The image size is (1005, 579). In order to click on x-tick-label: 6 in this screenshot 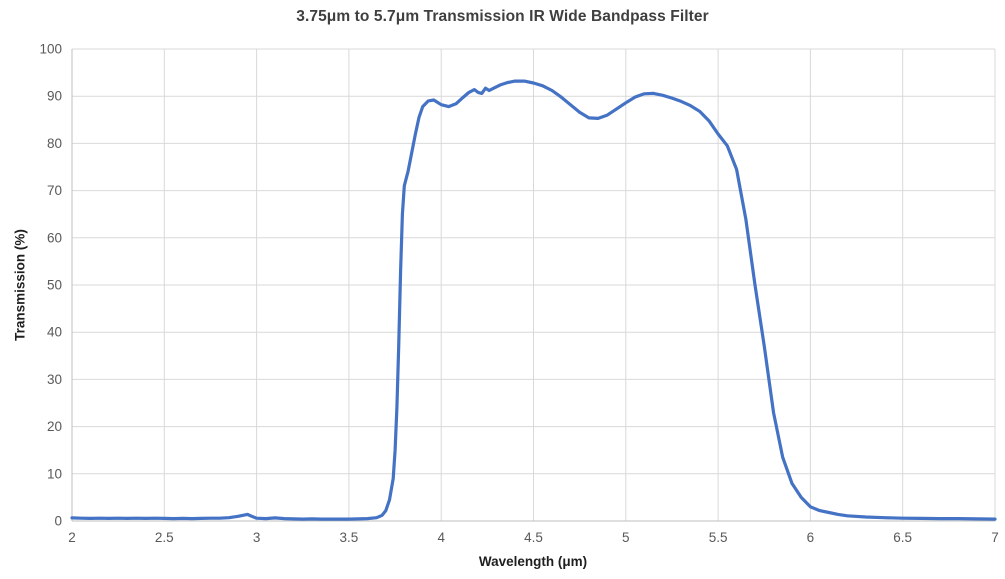, I will do `click(811, 537)`.